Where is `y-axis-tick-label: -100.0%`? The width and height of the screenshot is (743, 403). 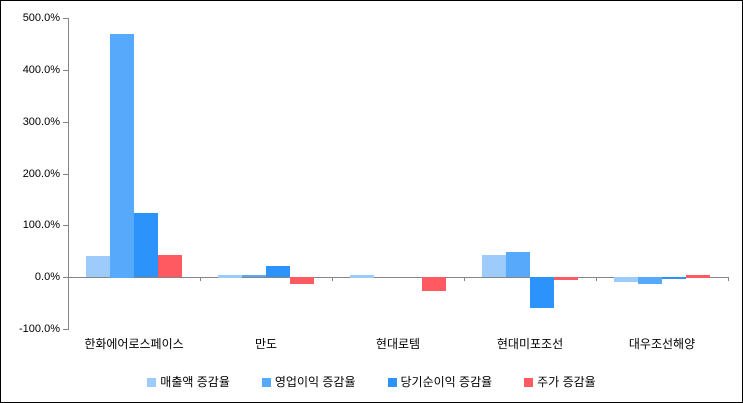
y-axis-tick-label: -100.0% is located at coordinates (39, 329).